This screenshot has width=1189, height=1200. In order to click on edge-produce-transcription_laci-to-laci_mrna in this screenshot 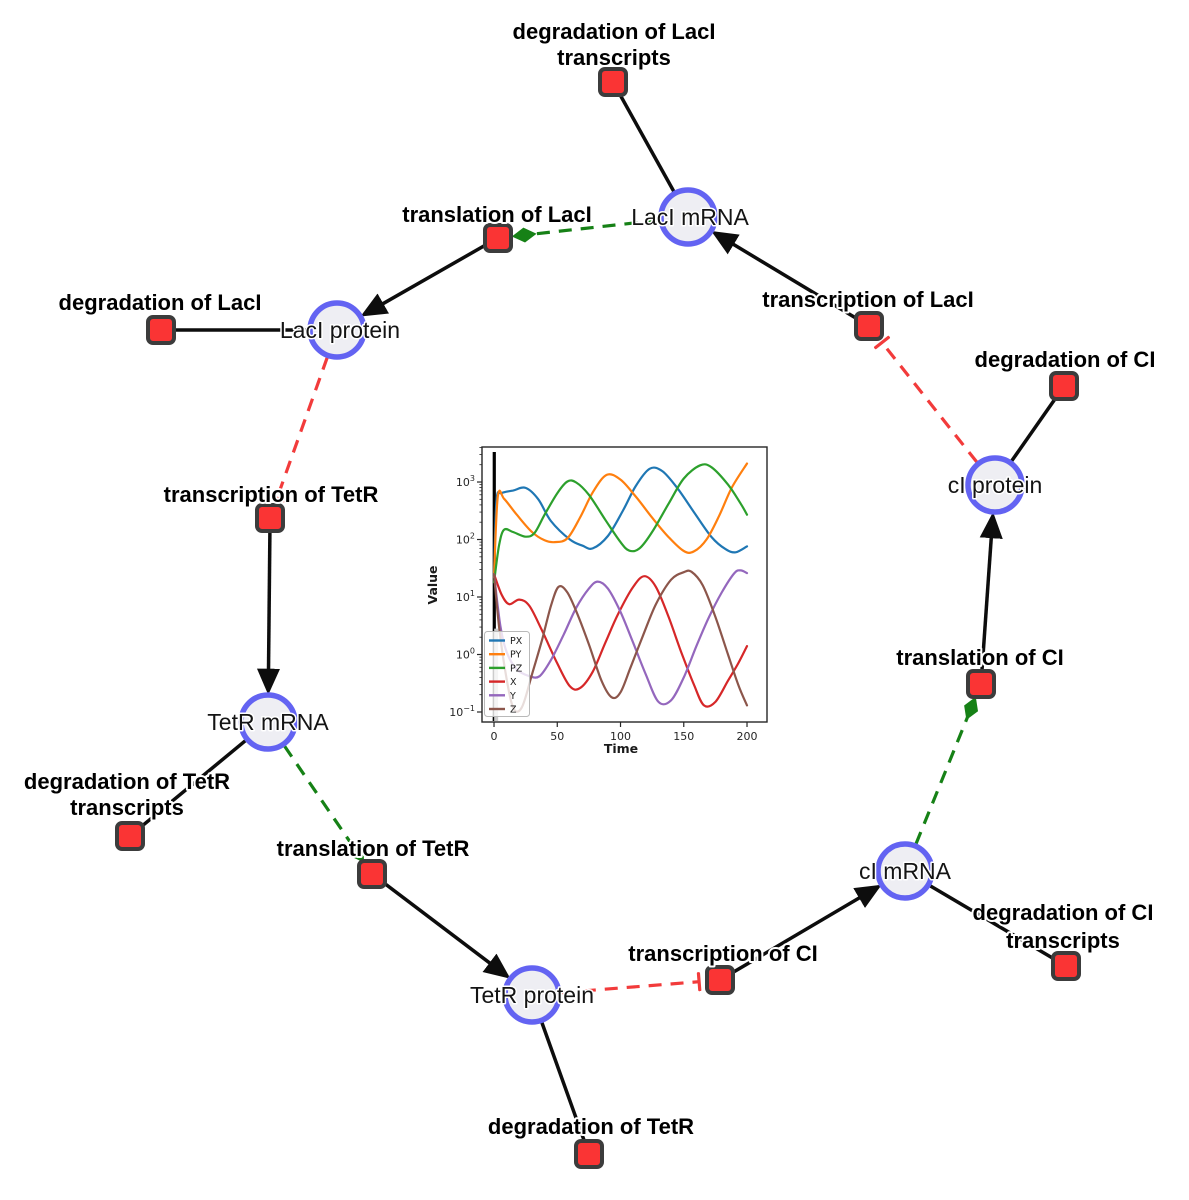, I will do `click(784, 275)`.